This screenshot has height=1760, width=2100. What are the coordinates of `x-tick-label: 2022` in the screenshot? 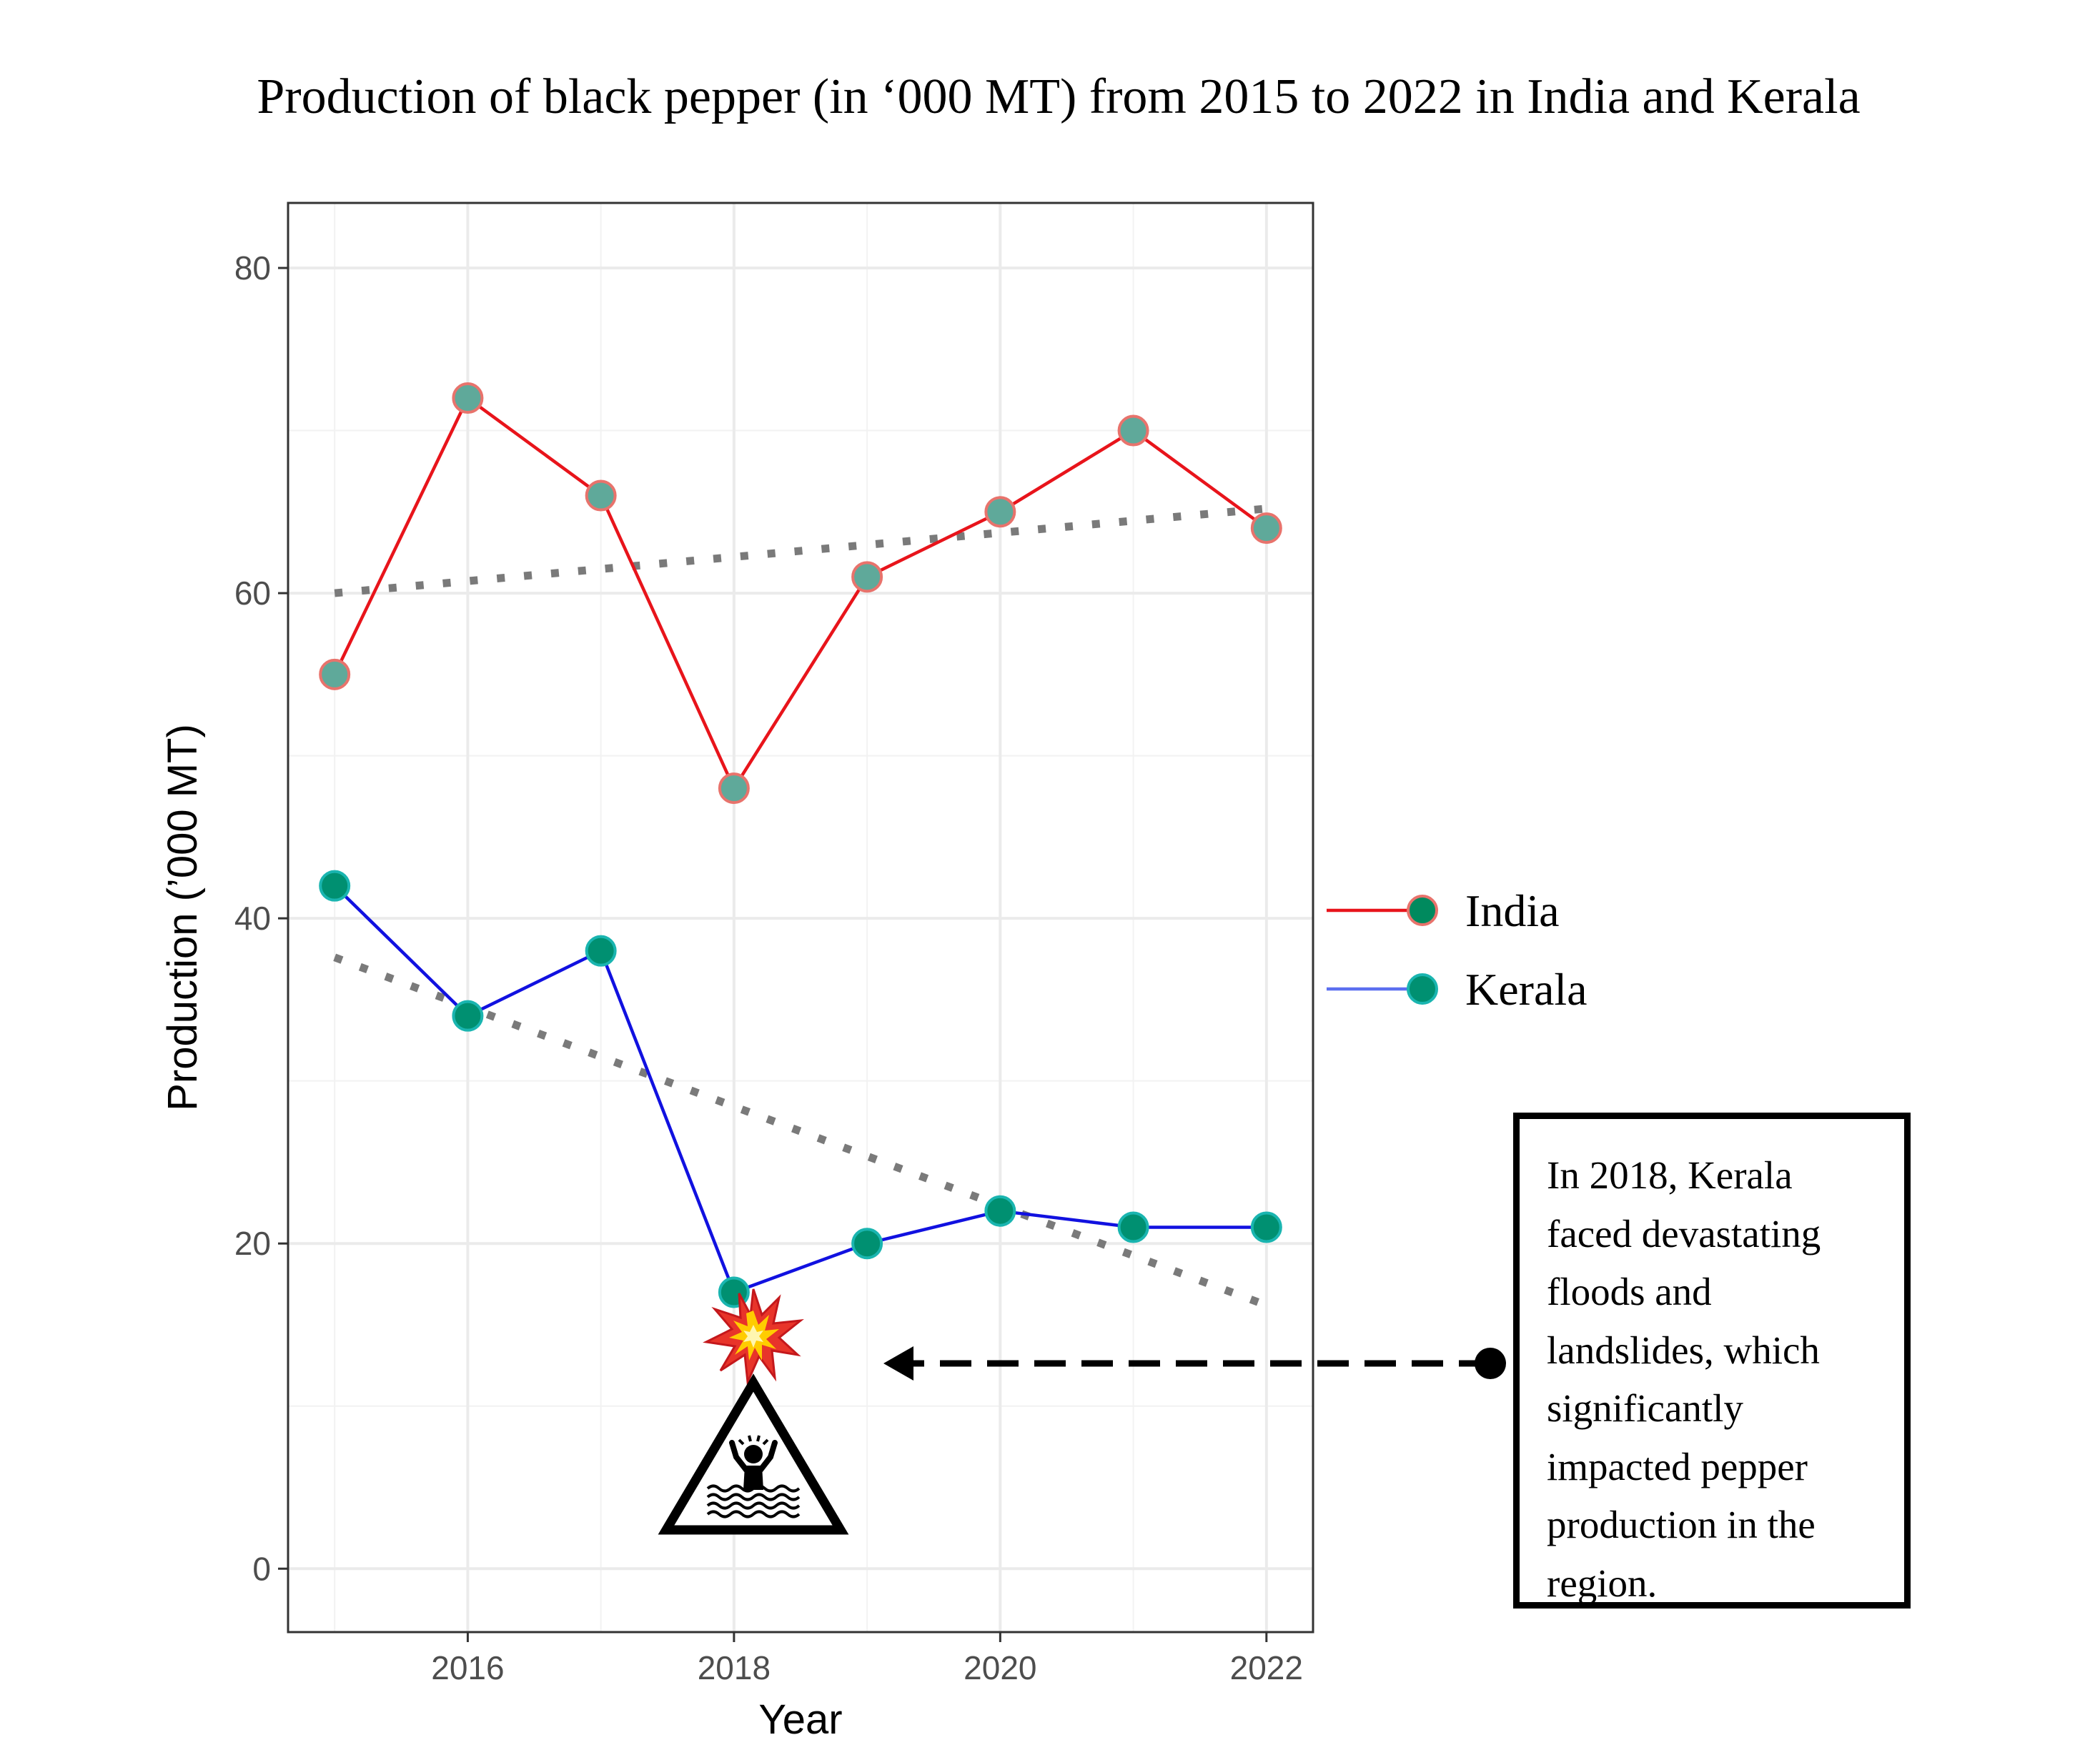 It's located at (1266, 1667).